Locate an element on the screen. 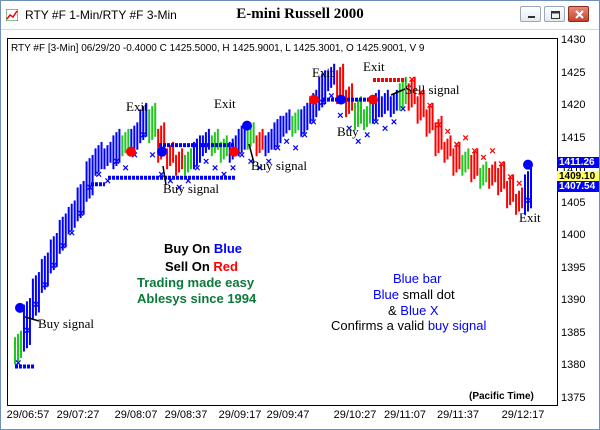 This screenshot has width=600, height=430. legend-ablesys: Ablesys since 1994 is located at coordinates (197, 298).